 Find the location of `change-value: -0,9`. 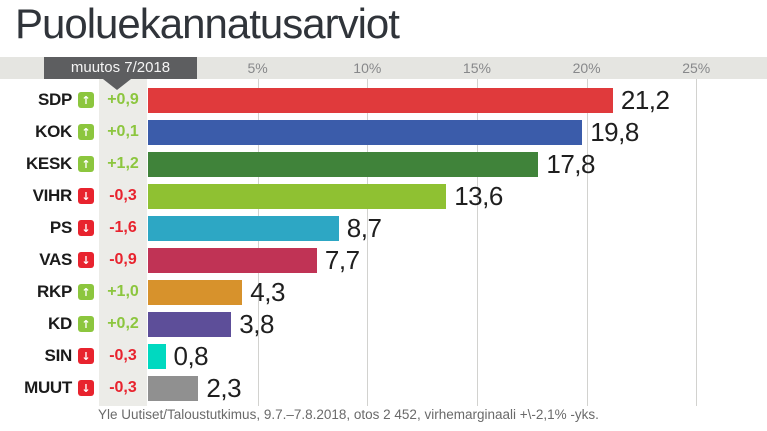

change-value: -0,9 is located at coordinates (123, 259).